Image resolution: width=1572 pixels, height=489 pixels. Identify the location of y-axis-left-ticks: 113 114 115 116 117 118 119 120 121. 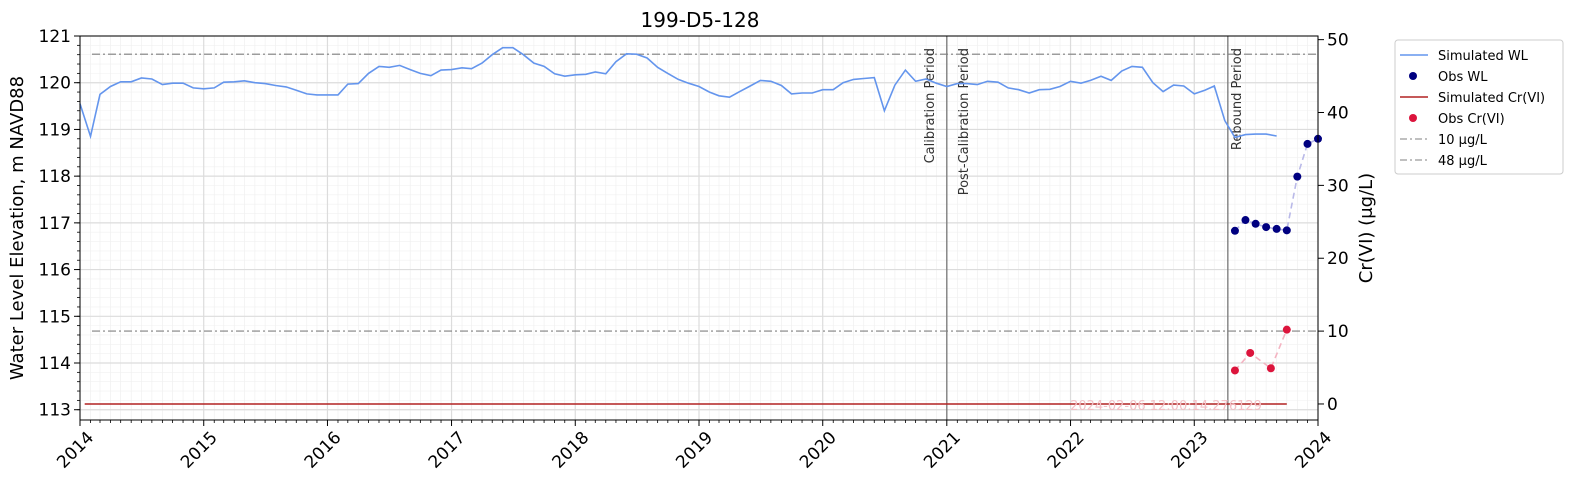
(59, 224).